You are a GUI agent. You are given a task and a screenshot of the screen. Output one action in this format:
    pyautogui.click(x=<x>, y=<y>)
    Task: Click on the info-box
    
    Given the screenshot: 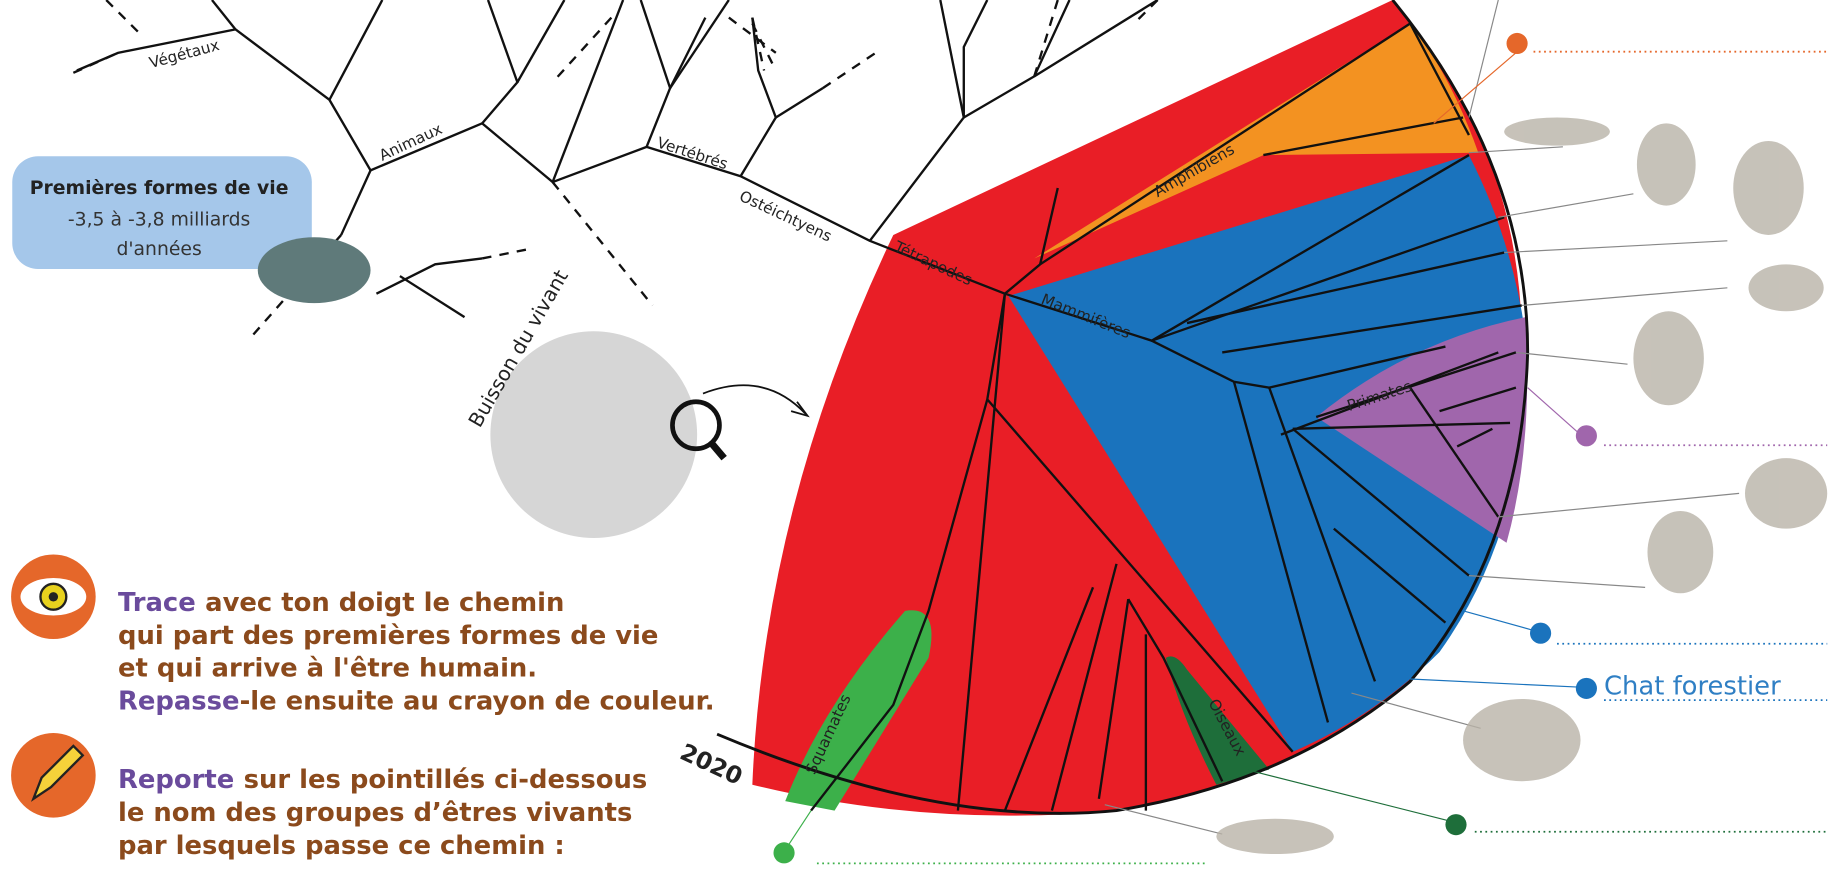 What is the action you would take?
    pyautogui.click(x=162, y=213)
    